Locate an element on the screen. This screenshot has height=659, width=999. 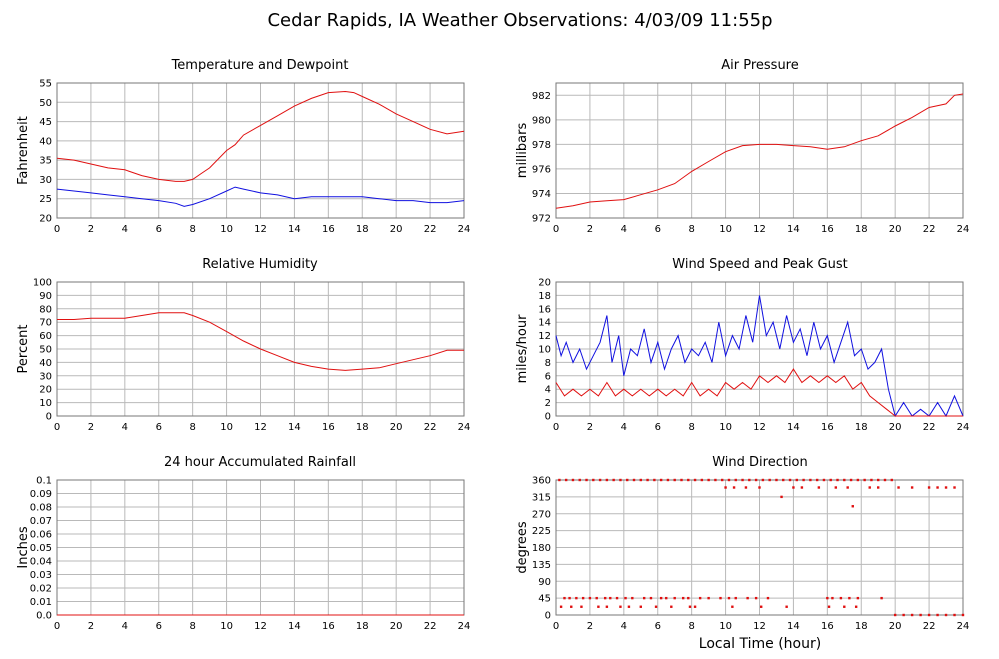
y-tick-label: 18 is located at coordinates (544, 296).